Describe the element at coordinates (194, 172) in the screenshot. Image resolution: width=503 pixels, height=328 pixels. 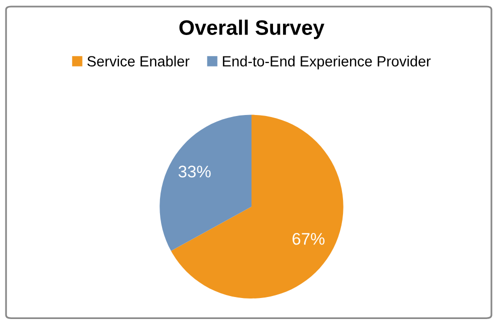
I see `data-label: 33%` at that location.